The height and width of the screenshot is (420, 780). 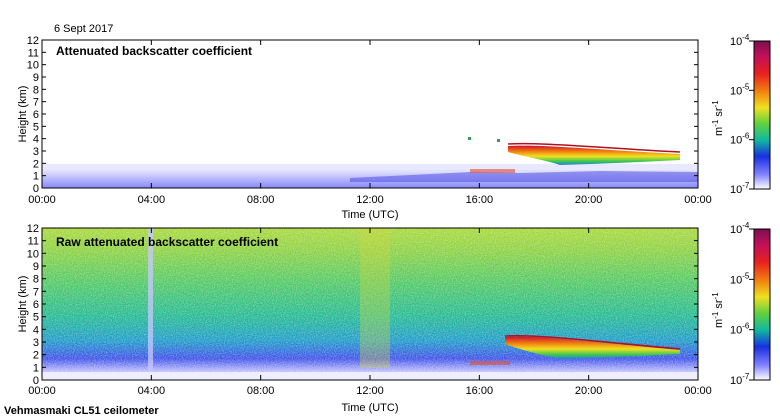 I want to click on date-label: 6 Sept 2017, so click(x=83, y=29).